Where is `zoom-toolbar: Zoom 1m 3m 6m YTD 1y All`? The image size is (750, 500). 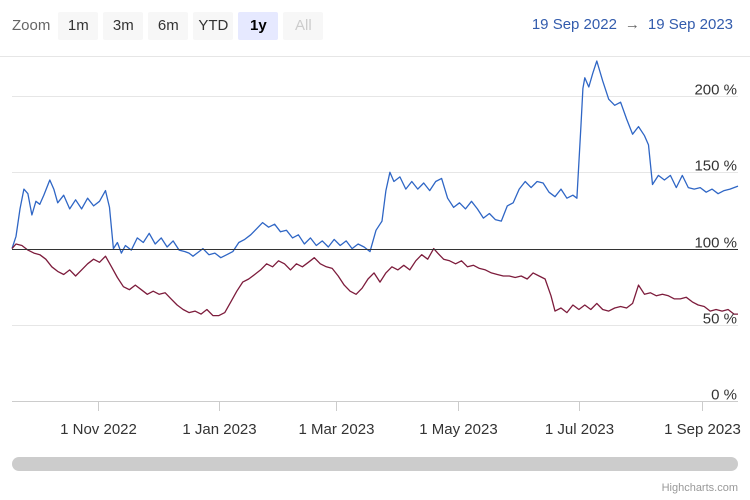 zoom-toolbar: Zoom 1m 3m 6m YTD 1y All is located at coordinates (170, 25).